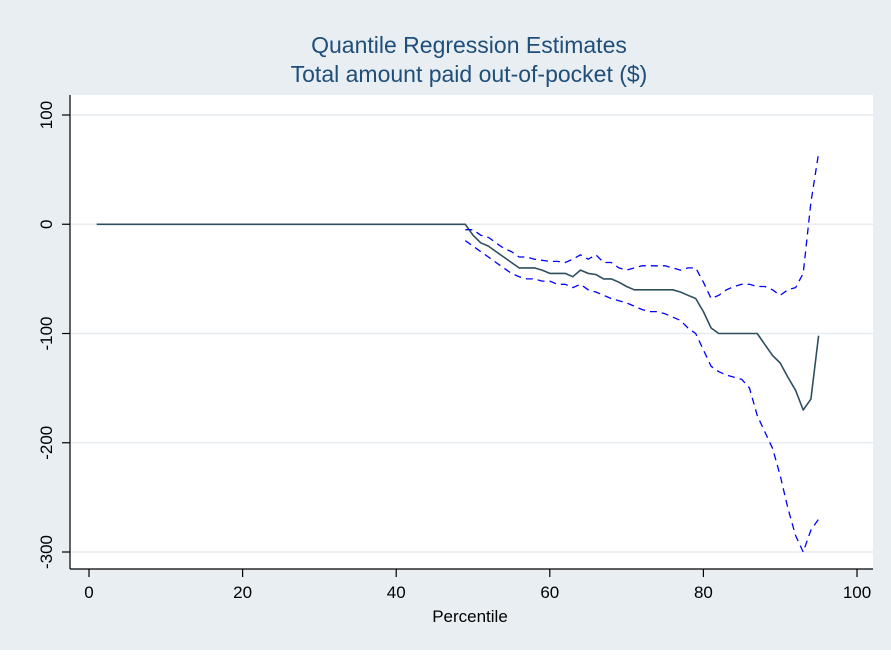 The image size is (891, 655). I want to click on x-tick-label: 60, so click(549, 592).